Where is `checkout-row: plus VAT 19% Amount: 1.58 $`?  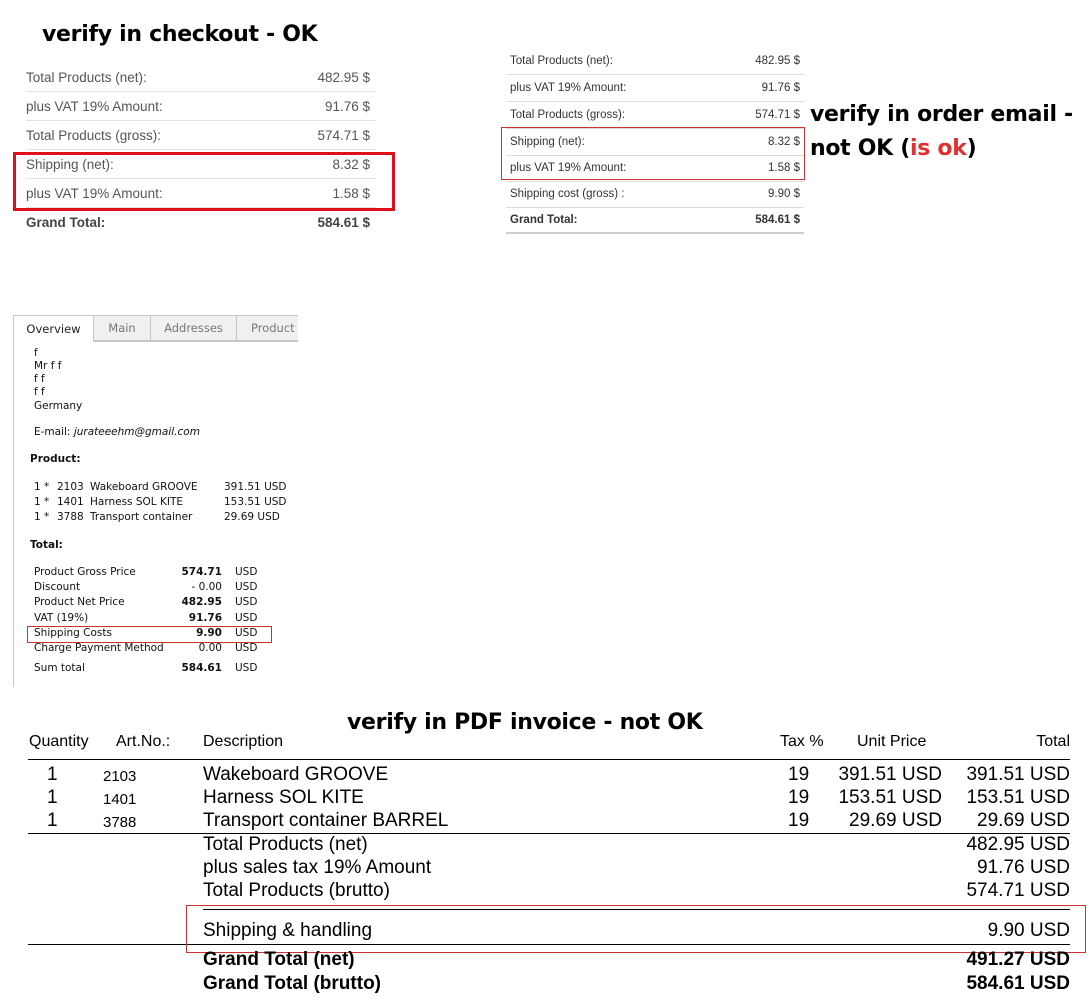
checkout-row: plus VAT 19% Amount: 1.58 $ is located at coordinates (201, 194).